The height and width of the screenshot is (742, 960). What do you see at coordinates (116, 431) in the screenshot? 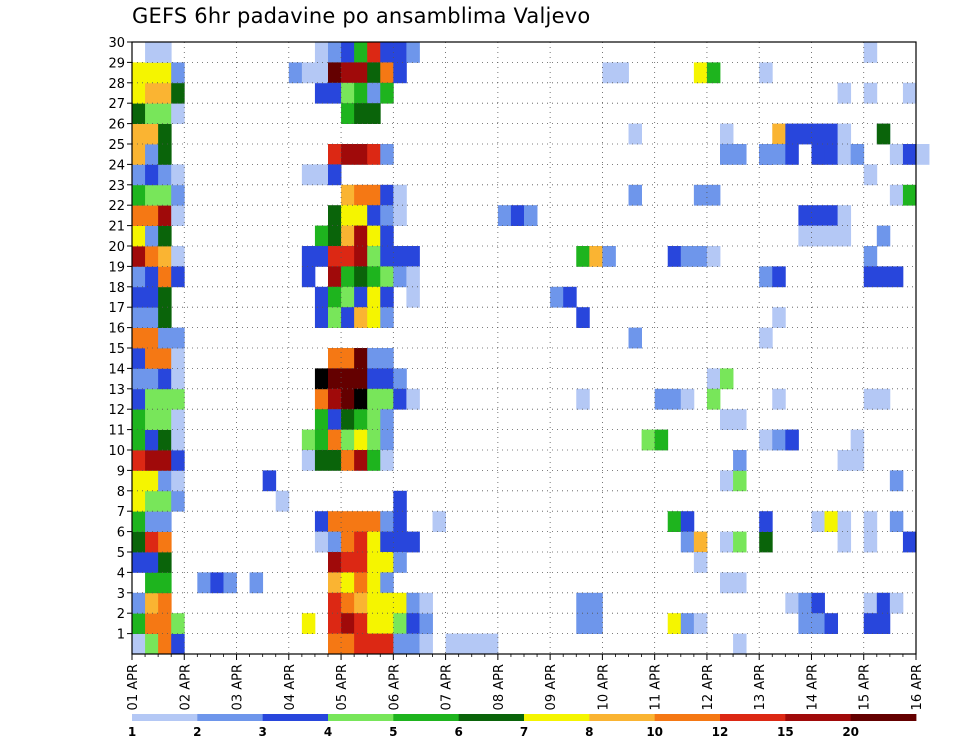
I see `y-tick-label: 11` at bounding box center [116, 431].